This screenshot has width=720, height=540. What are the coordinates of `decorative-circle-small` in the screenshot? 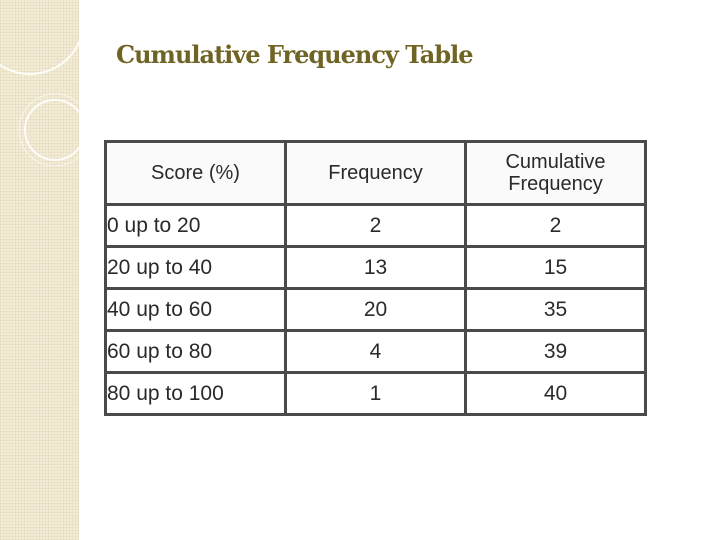 It's located at (55, 130).